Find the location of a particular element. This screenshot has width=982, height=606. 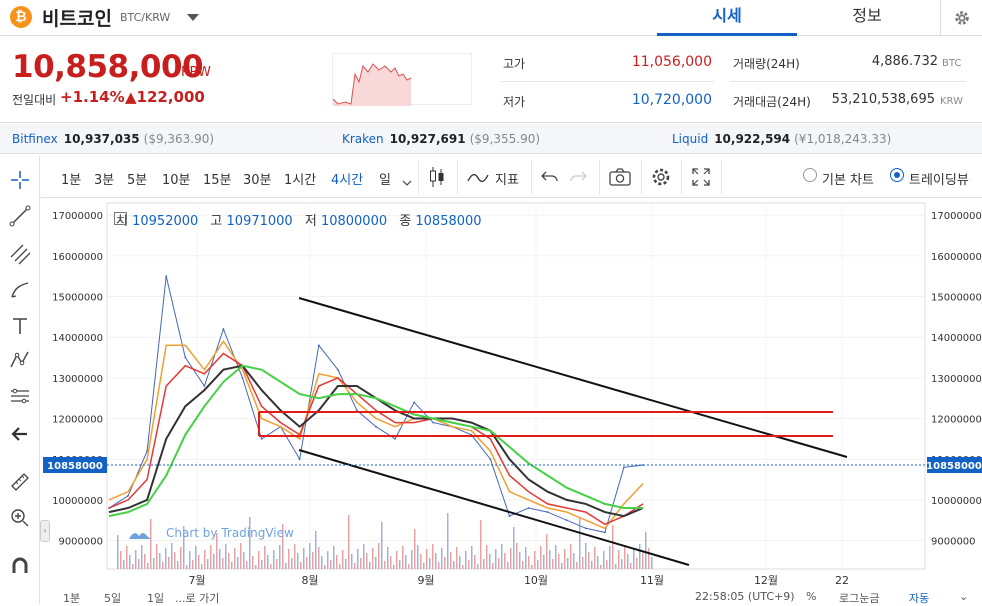

candlestick-icon is located at coordinates (437, 179).